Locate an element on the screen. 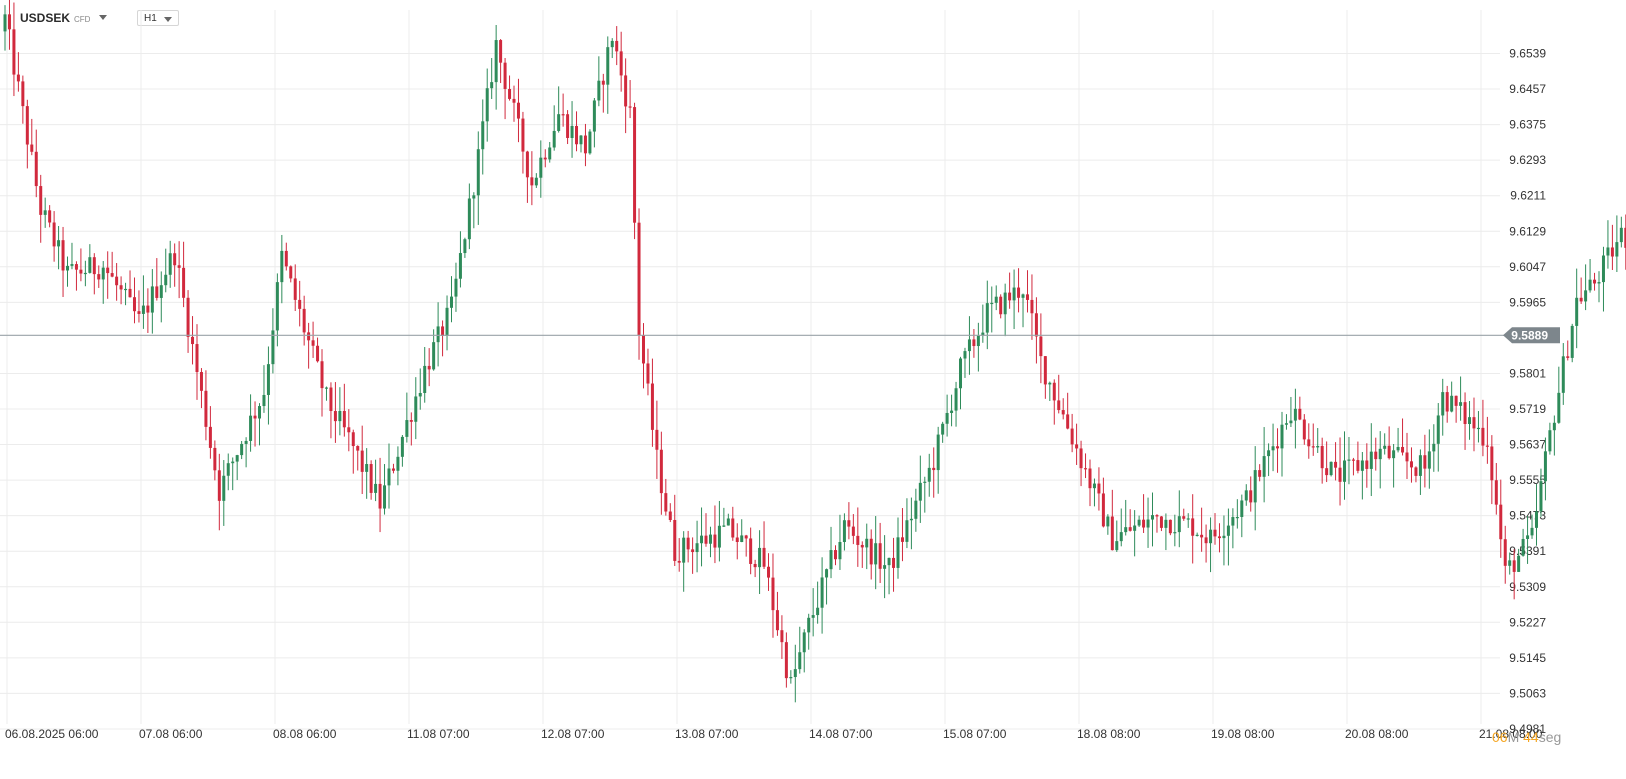  y-tick-label: 9.5555 is located at coordinates (1527, 480).